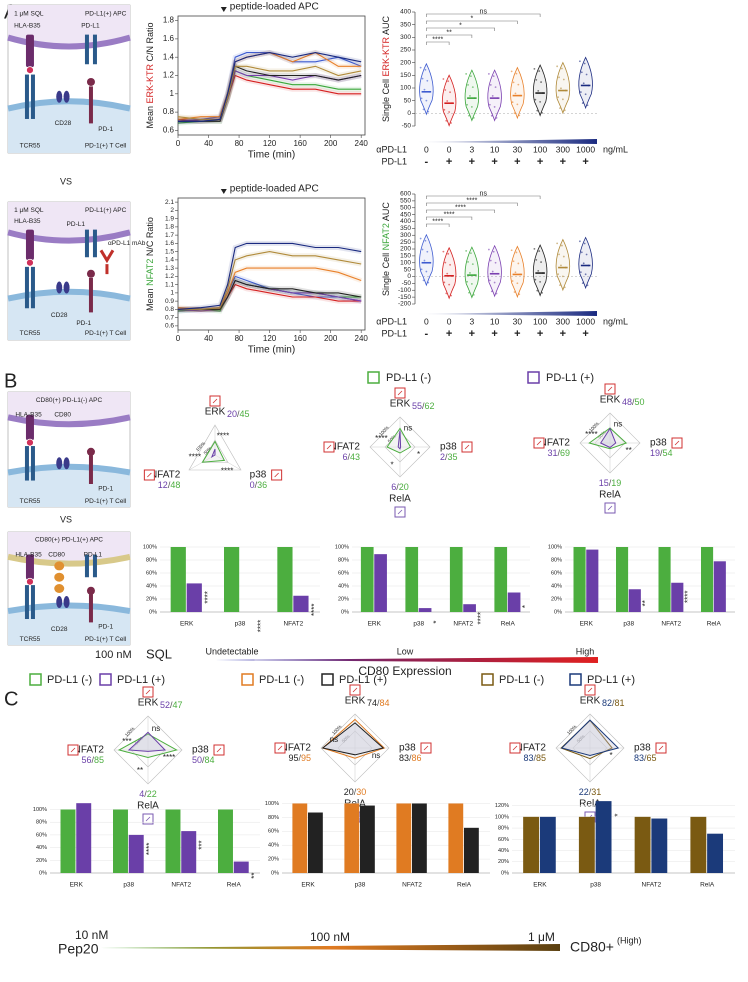  What do you see at coordinates (78, 949) in the screenshot?
I see `peptide-name: Pep20` at bounding box center [78, 949].